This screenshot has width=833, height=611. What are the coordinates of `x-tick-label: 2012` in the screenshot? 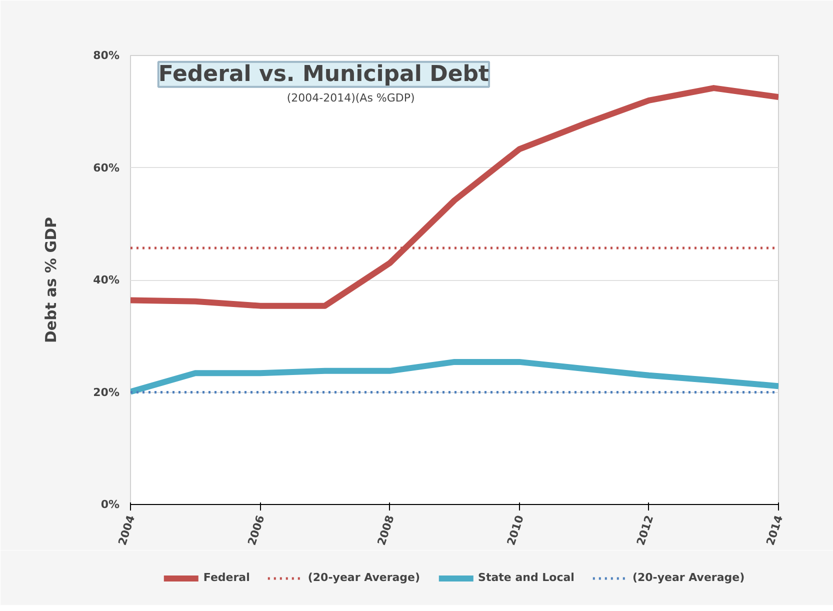 It's located at (645, 530).